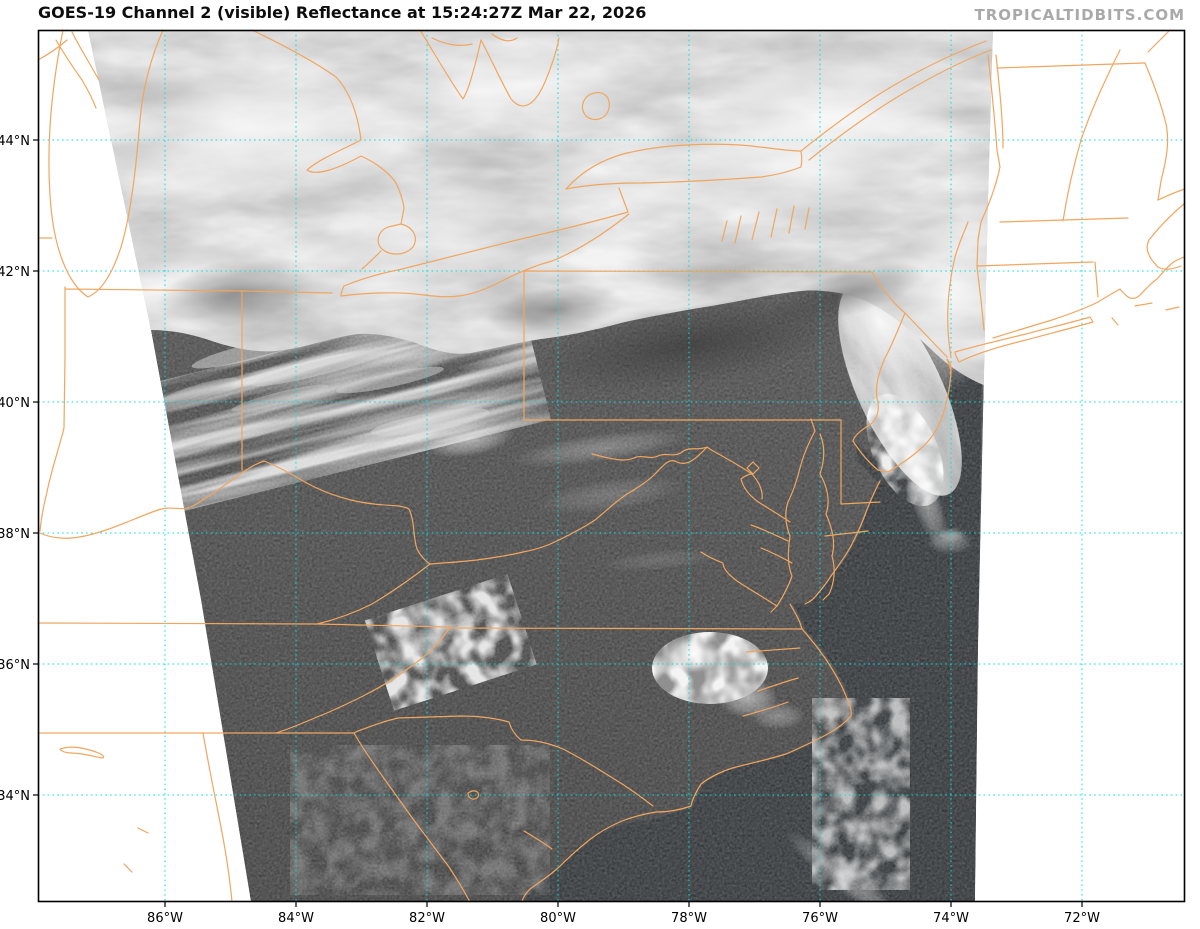 The width and height of the screenshot is (1200, 929). Describe the element at coordinates (450, 642) in the screenshot. I see `cumulus-tennessee` at that location.